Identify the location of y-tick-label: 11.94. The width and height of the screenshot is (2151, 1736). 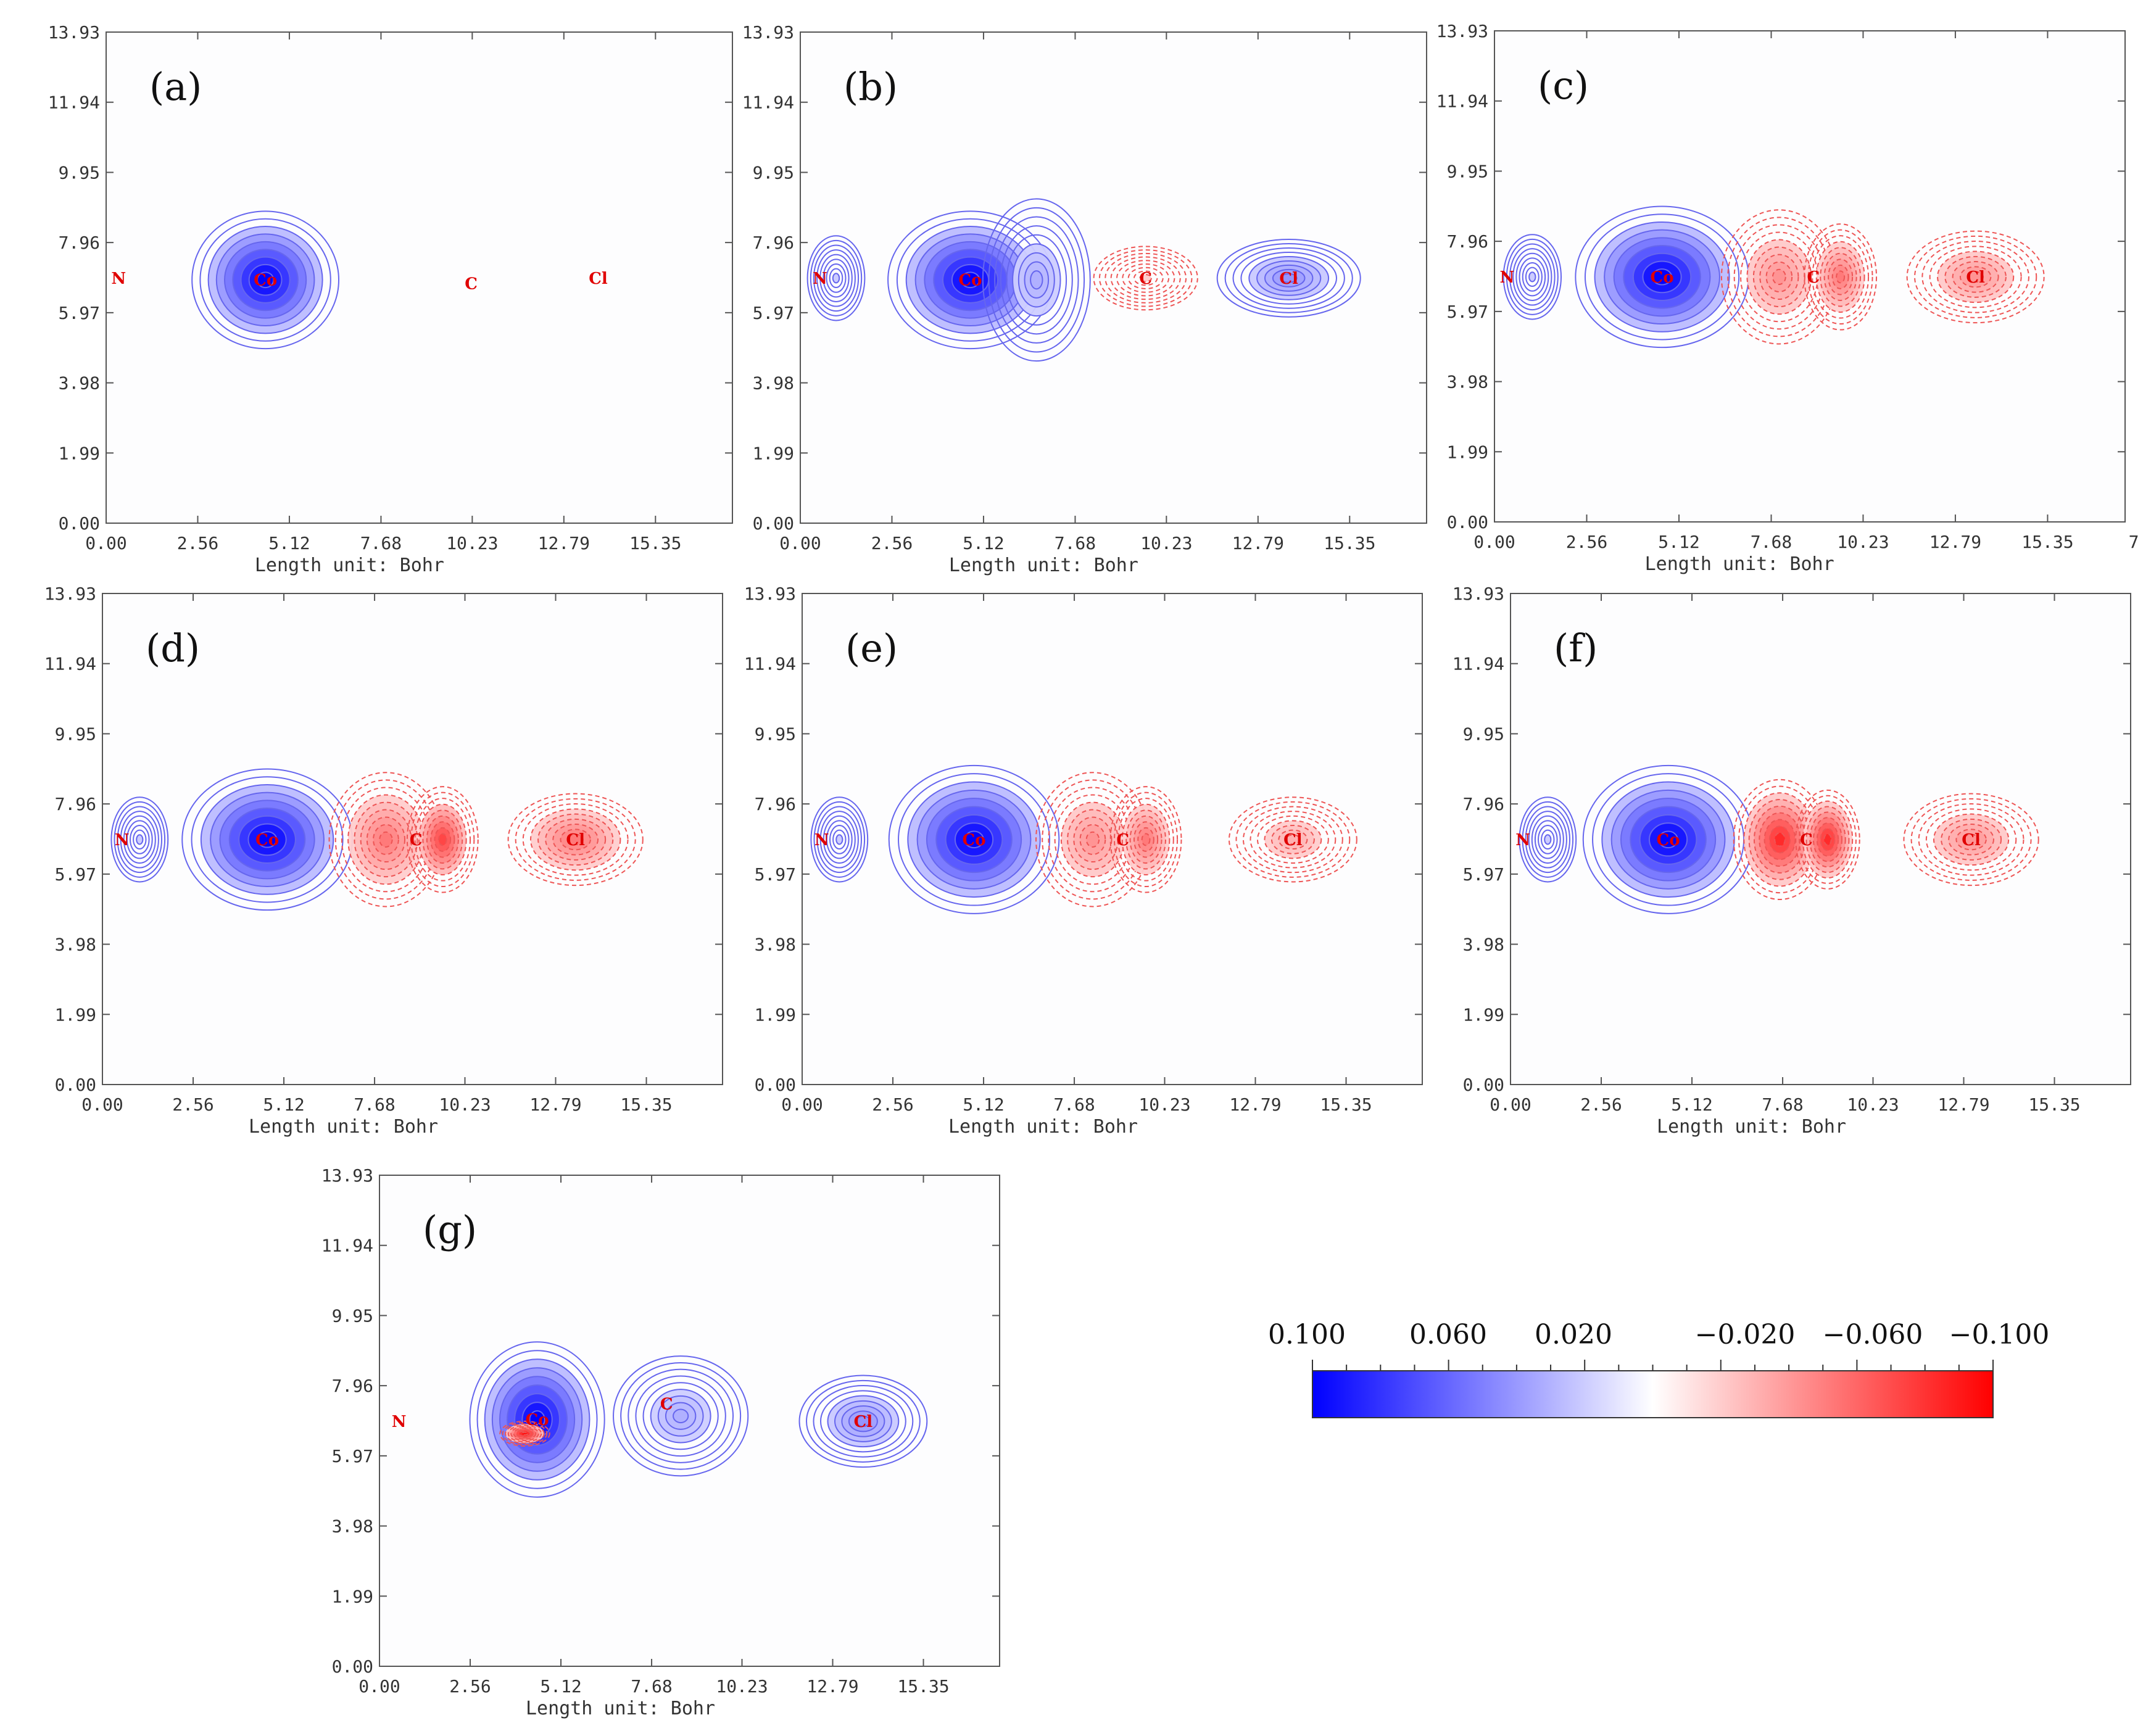
(70, 664).